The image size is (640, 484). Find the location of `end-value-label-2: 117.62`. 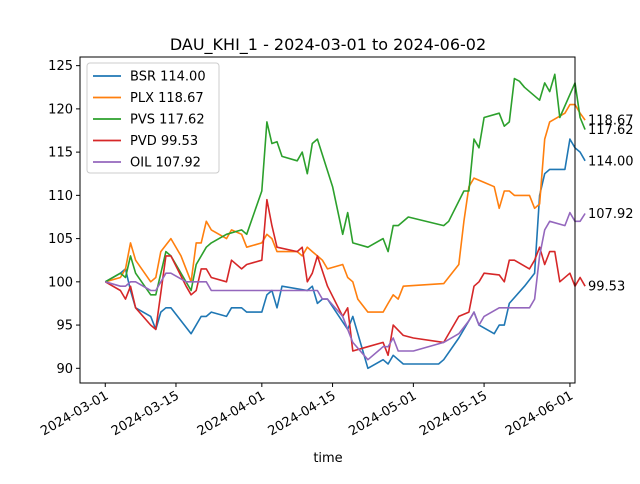

end-value-label-2: 117.62 is located at coordinates (611, 130).